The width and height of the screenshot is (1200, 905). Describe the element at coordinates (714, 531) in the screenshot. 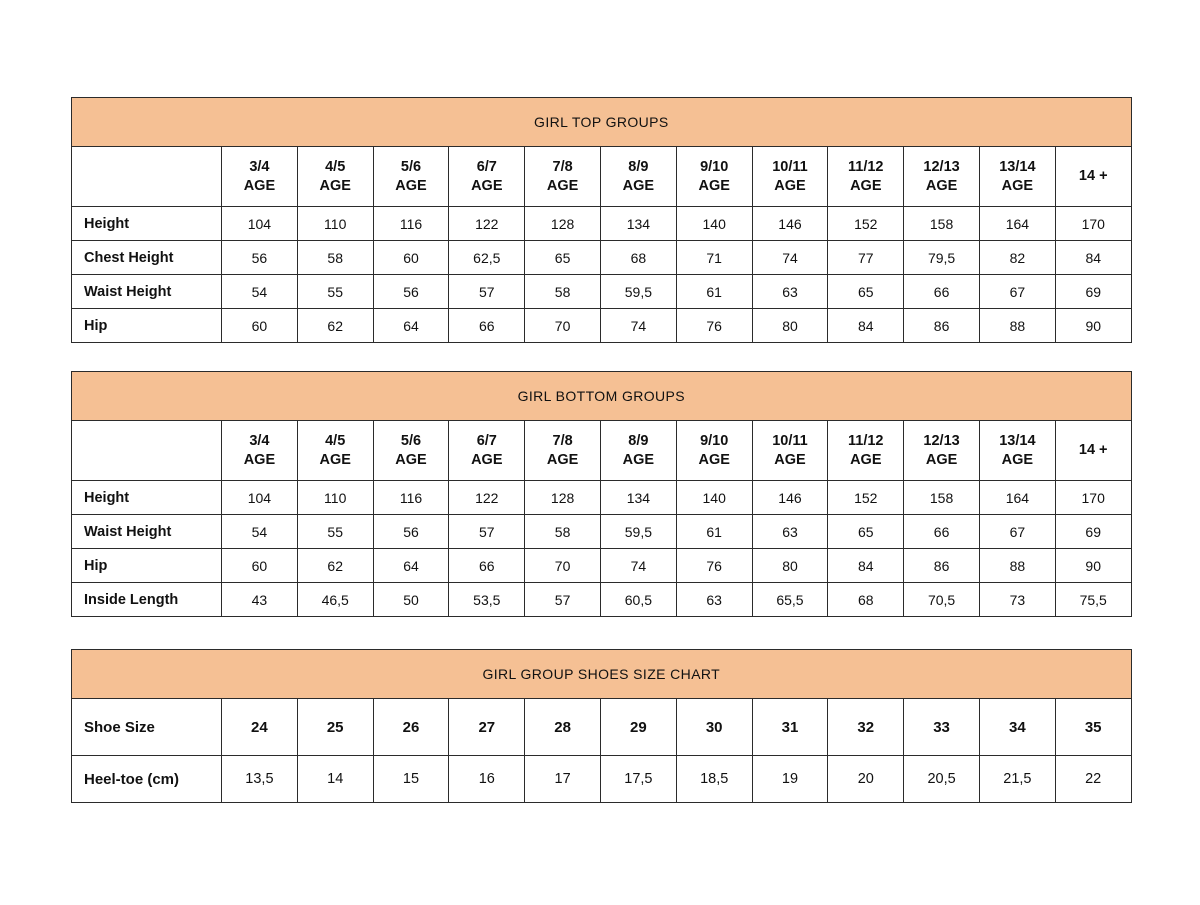

I see `cell-value: 61` at that location.